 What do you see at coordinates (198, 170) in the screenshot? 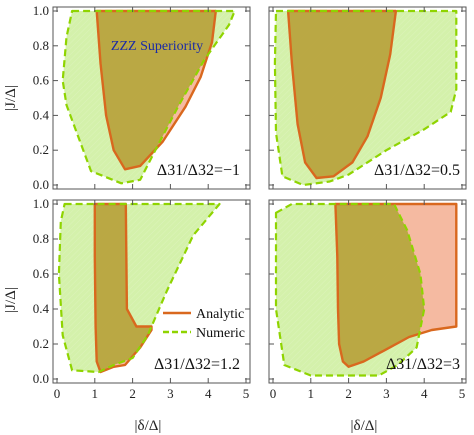
I see `panel-ratio-label: Δ31/Δ32=−1` at bounding box center [198, 170].